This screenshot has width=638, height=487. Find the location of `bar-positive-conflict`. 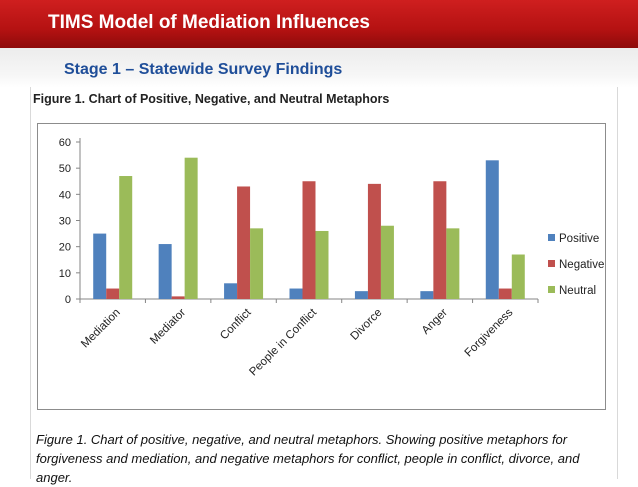

bar-positive-conflict is located at coordinates (231, 291).